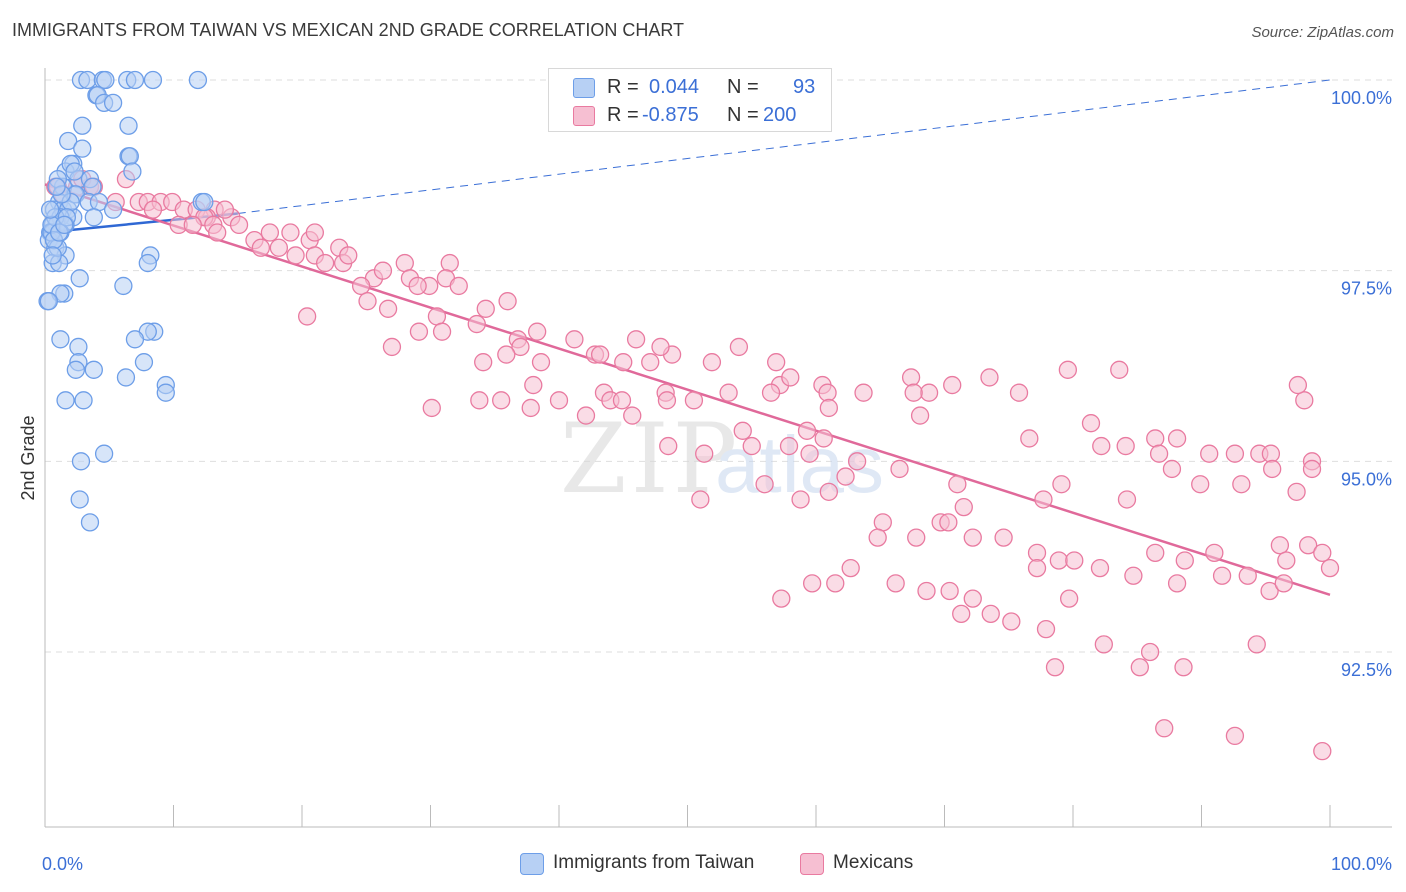 This screenshot has height=892, width=1406. I want to click on legend-row-mexicans: R = -0.875 N = 200, so click(690, 115).